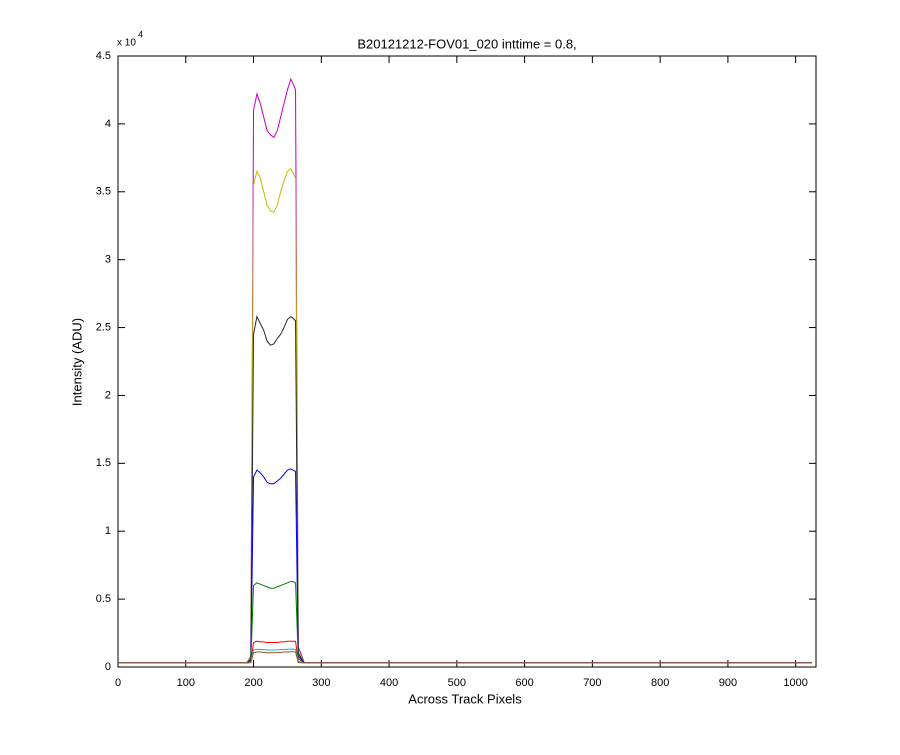  Describe the element at coordinates (795, 683) in the screenshot. I see `x-tick-label: 1000` at that location.